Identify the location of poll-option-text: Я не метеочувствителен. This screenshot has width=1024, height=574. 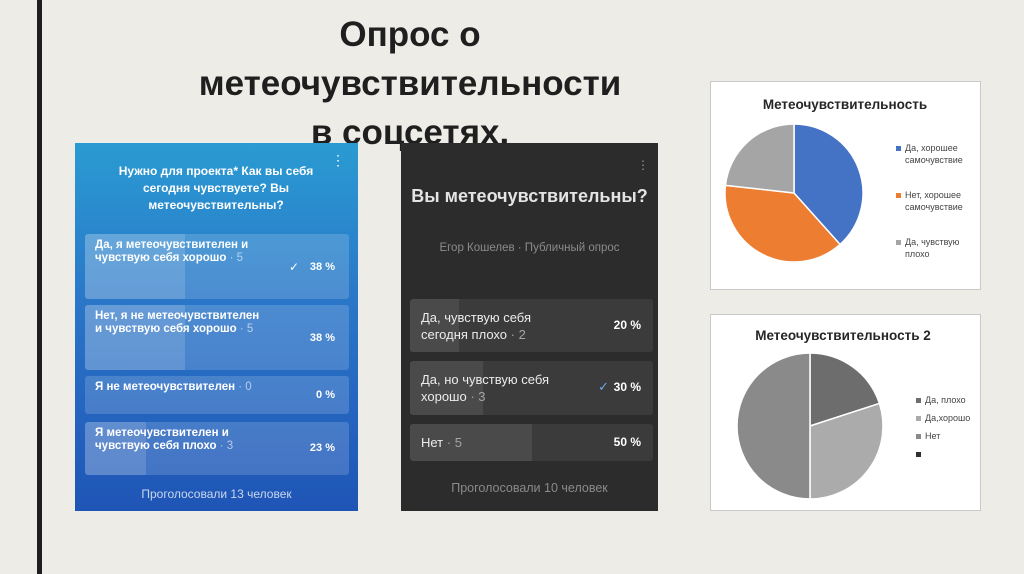
(165, 387).